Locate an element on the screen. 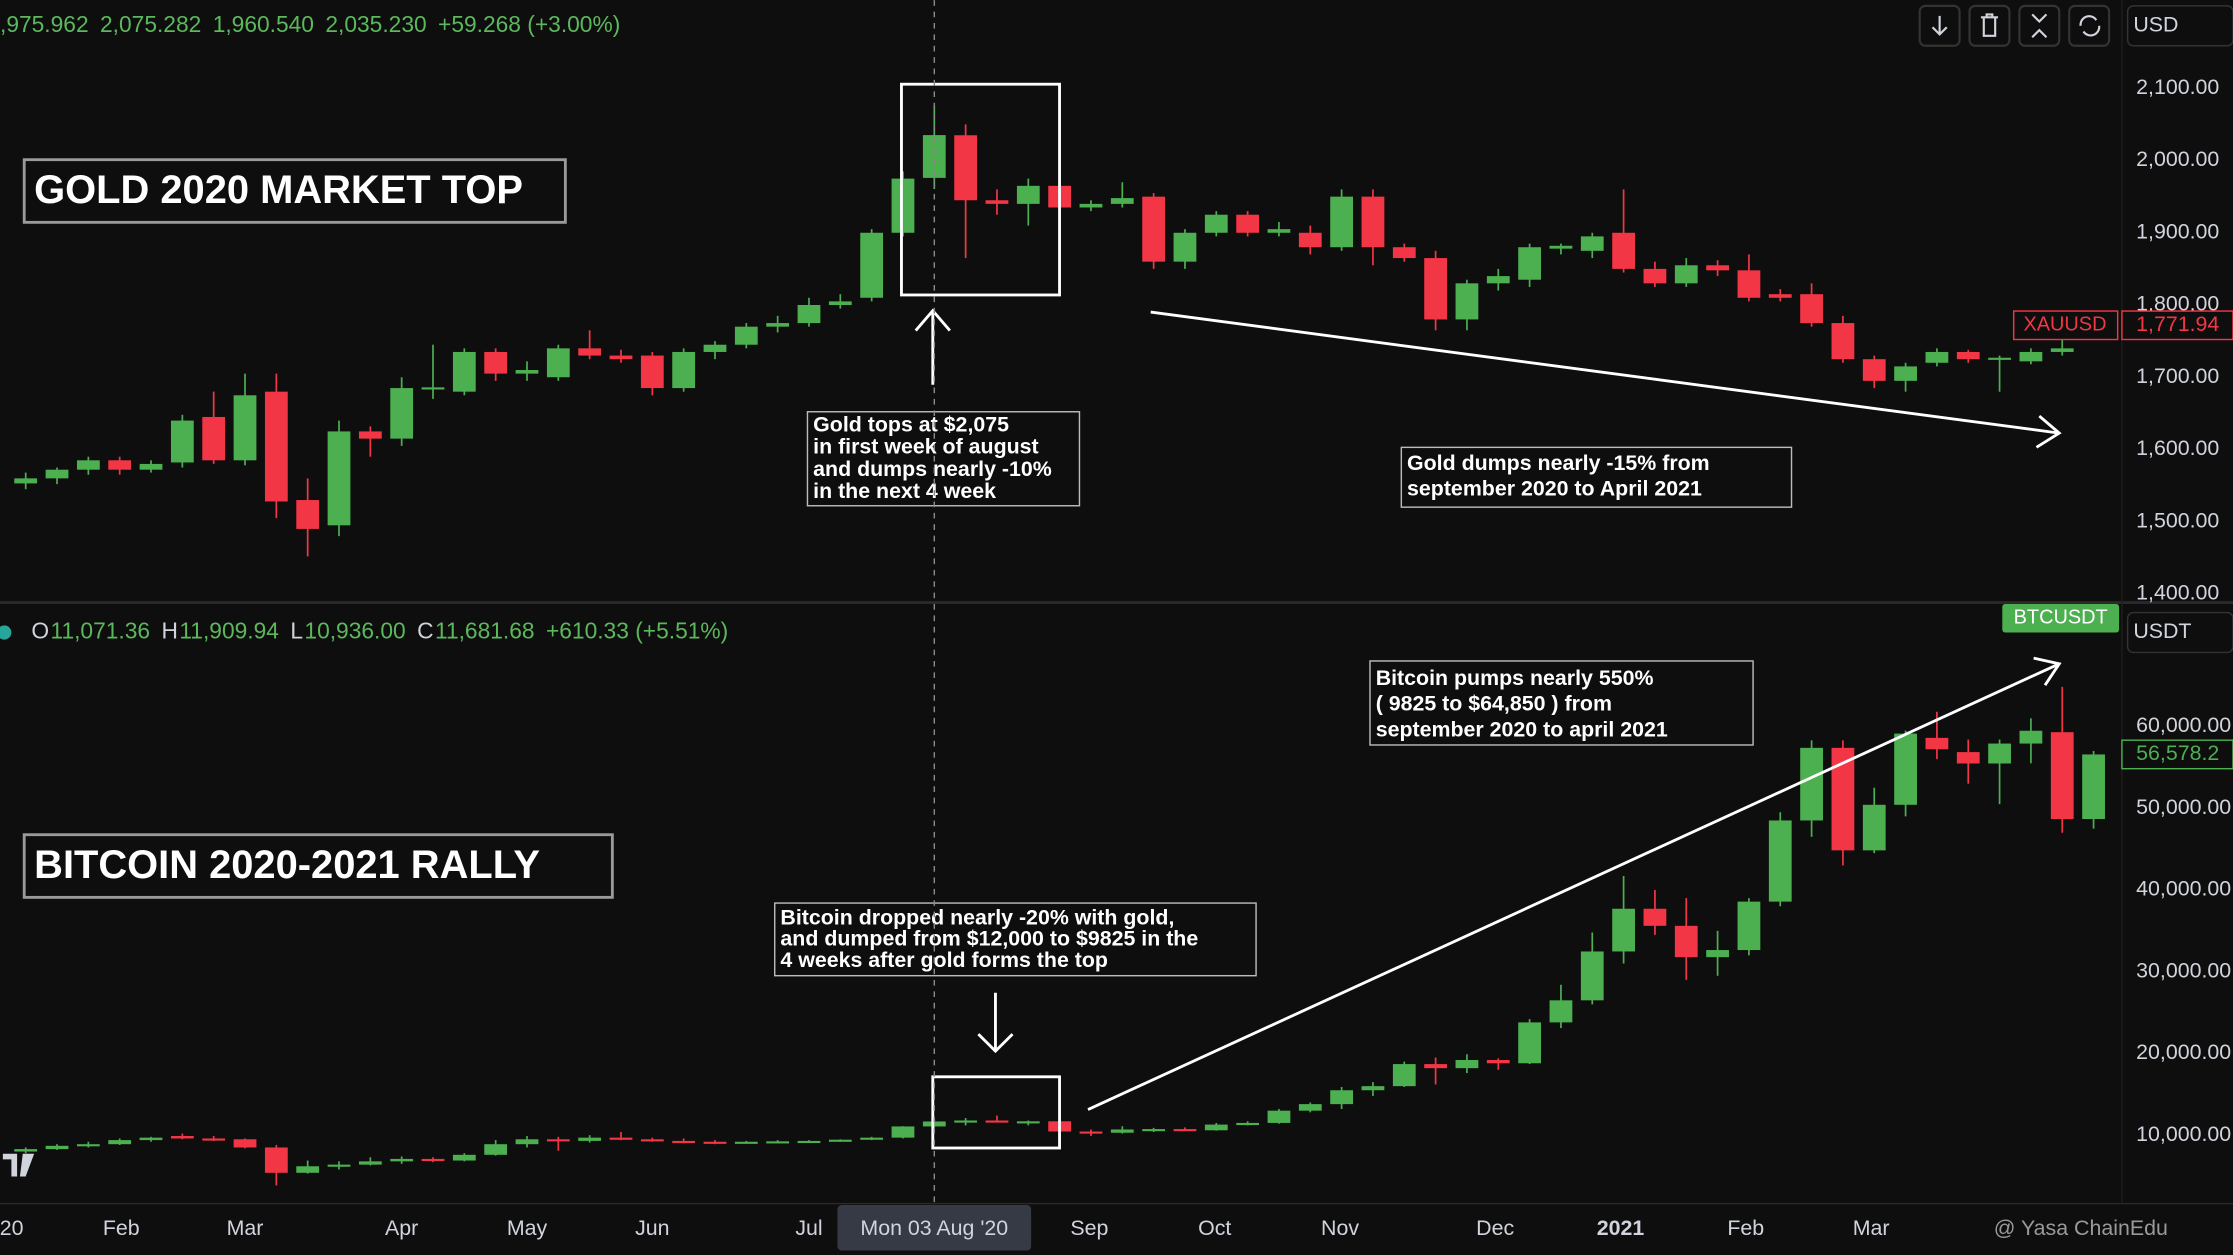 The image size is (2233, 1255). annotation-text: in the next 4 week is located at coordinates (904, 491).